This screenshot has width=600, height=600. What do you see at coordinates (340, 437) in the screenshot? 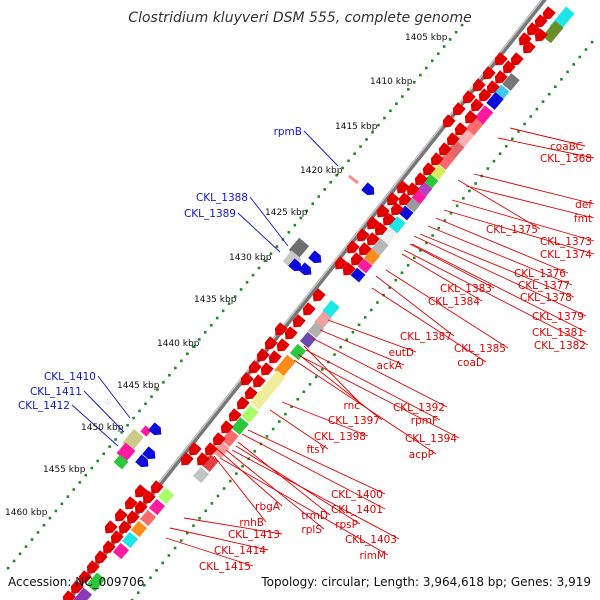
I see `gene-label: CKL_1398` at bounding box center [340, 437].